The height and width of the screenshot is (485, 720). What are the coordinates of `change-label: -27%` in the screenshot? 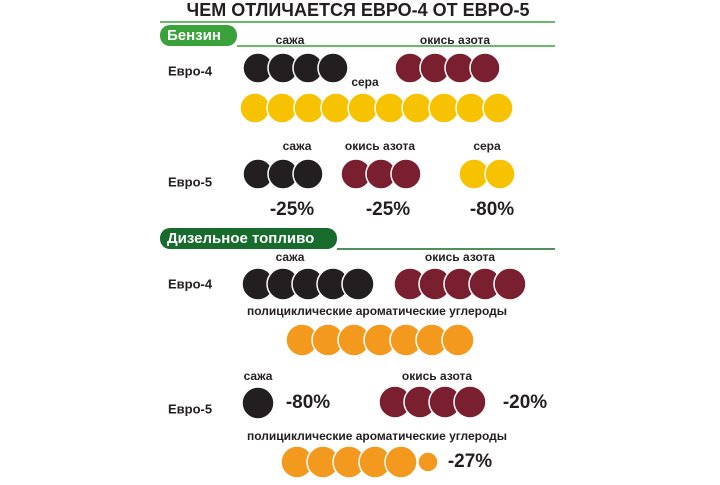 It's located at (470, 461).